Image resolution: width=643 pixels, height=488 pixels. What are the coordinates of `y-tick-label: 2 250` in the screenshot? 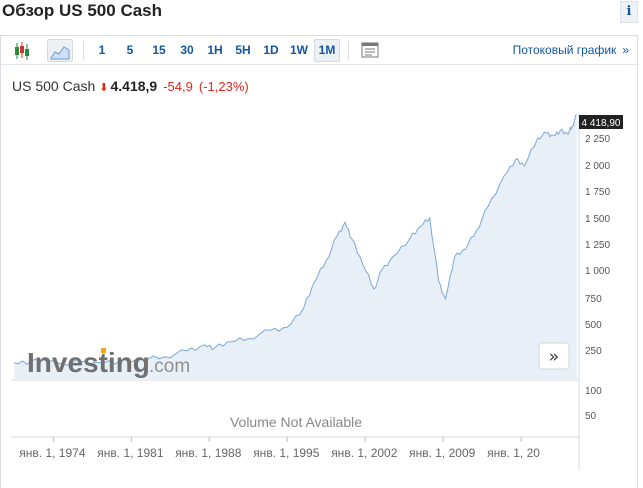 It's located at (597, 139).